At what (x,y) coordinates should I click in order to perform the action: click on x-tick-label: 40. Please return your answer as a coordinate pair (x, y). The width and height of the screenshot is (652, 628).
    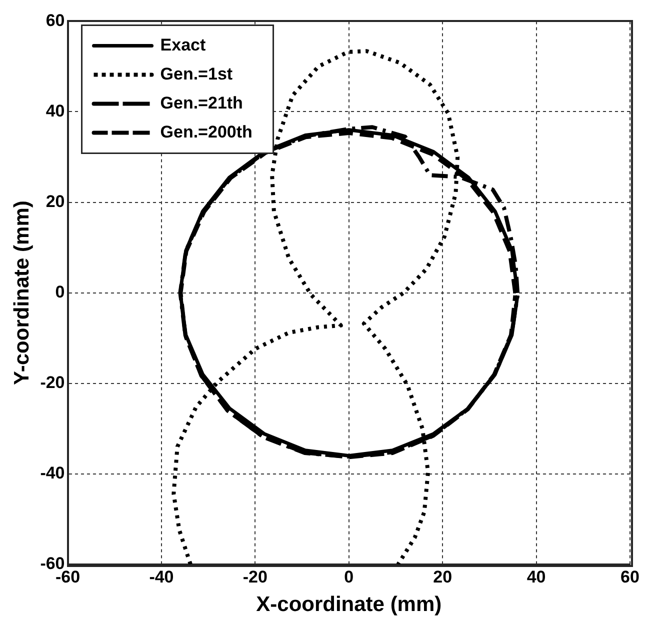
    Looking at the image, I should click on (536, 576).